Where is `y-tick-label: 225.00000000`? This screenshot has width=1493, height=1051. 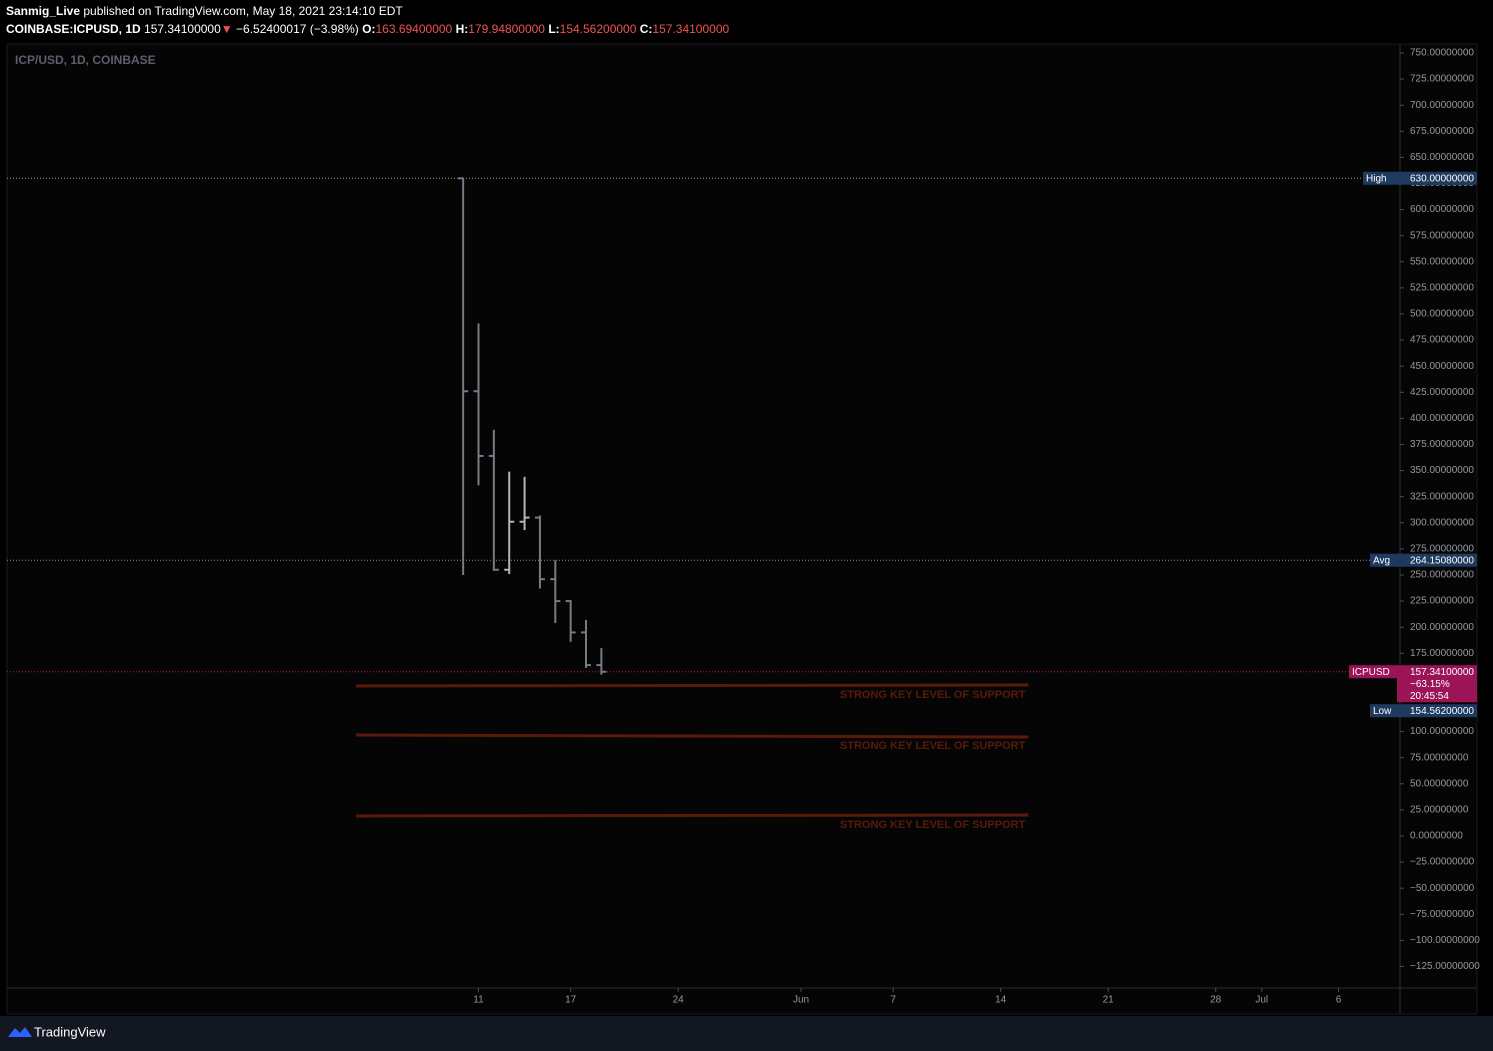 y-tick-label: 225.00000000 is located at coordinates (1442, 601).